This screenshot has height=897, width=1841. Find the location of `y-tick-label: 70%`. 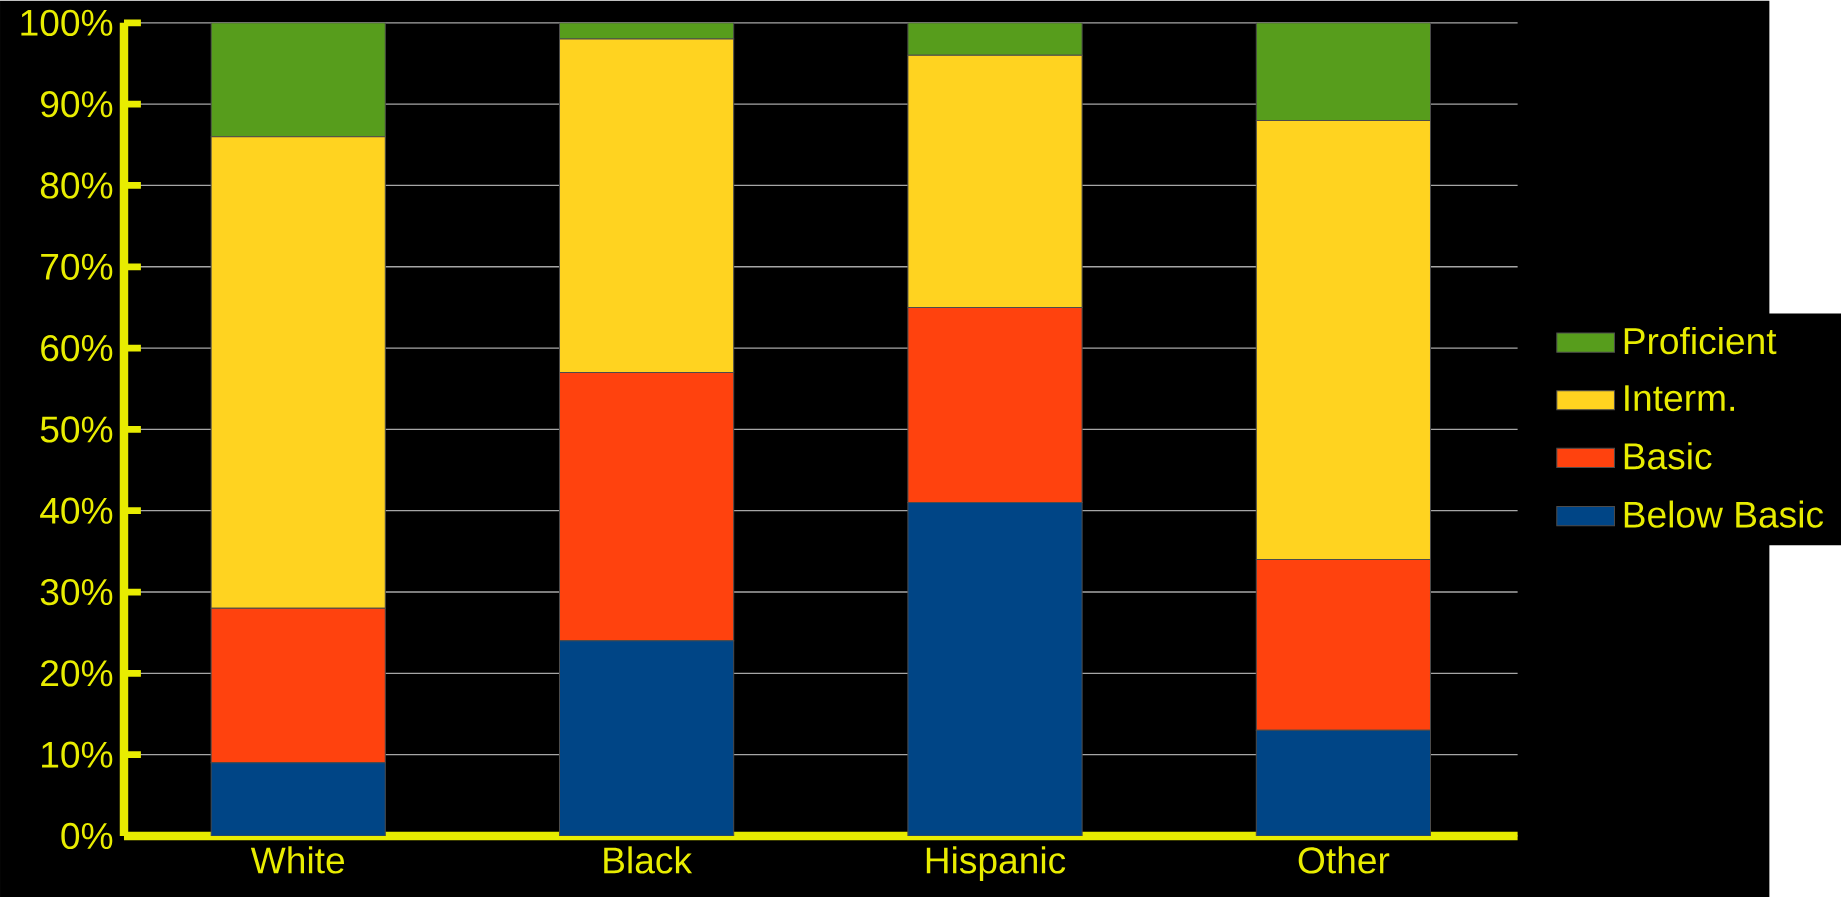

y-tick-label: 70% is located at coordinates (77, 266).